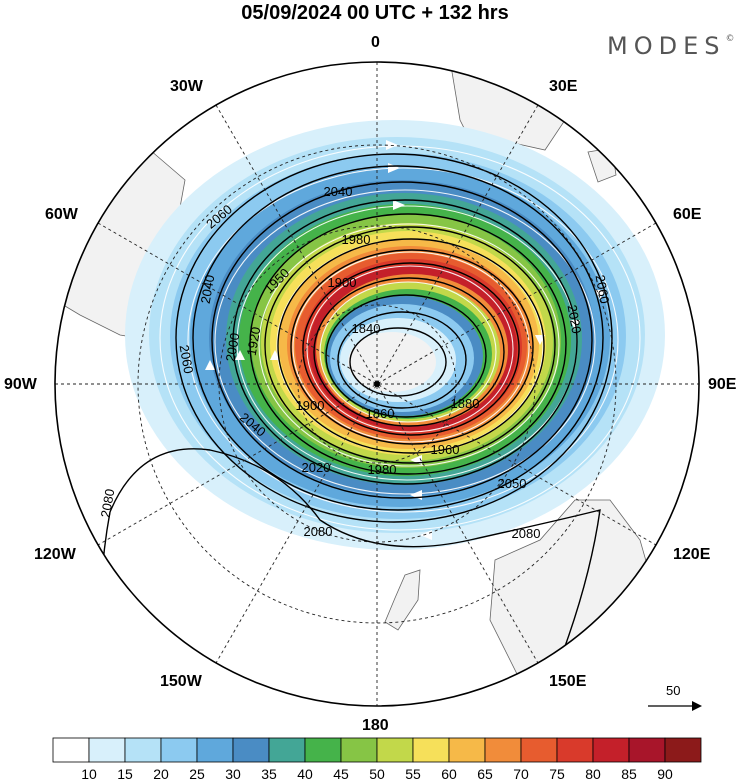  I want to click on contour-label: 2000, so click(233, 347).